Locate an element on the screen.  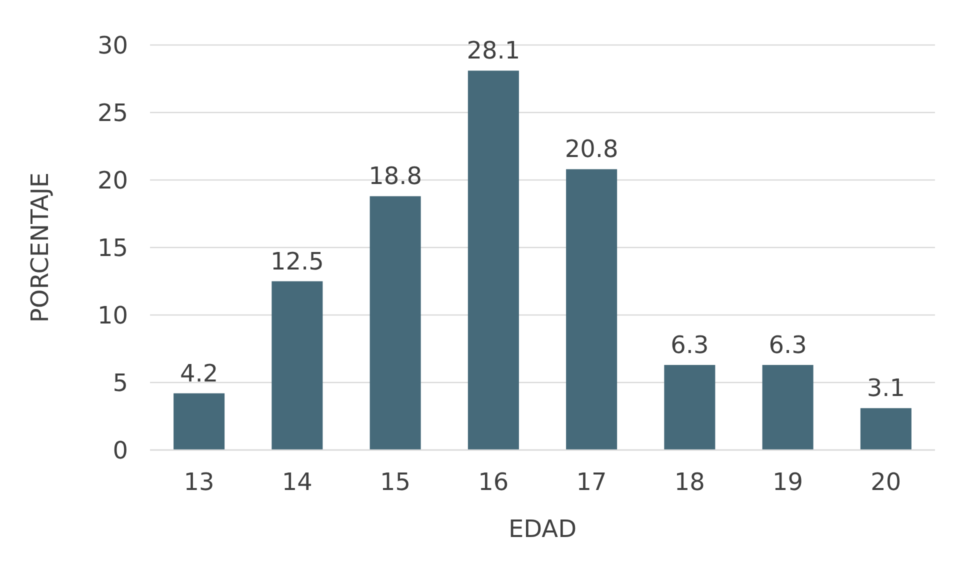
x-tick-label: 16 is located at coordinates (493, 482).